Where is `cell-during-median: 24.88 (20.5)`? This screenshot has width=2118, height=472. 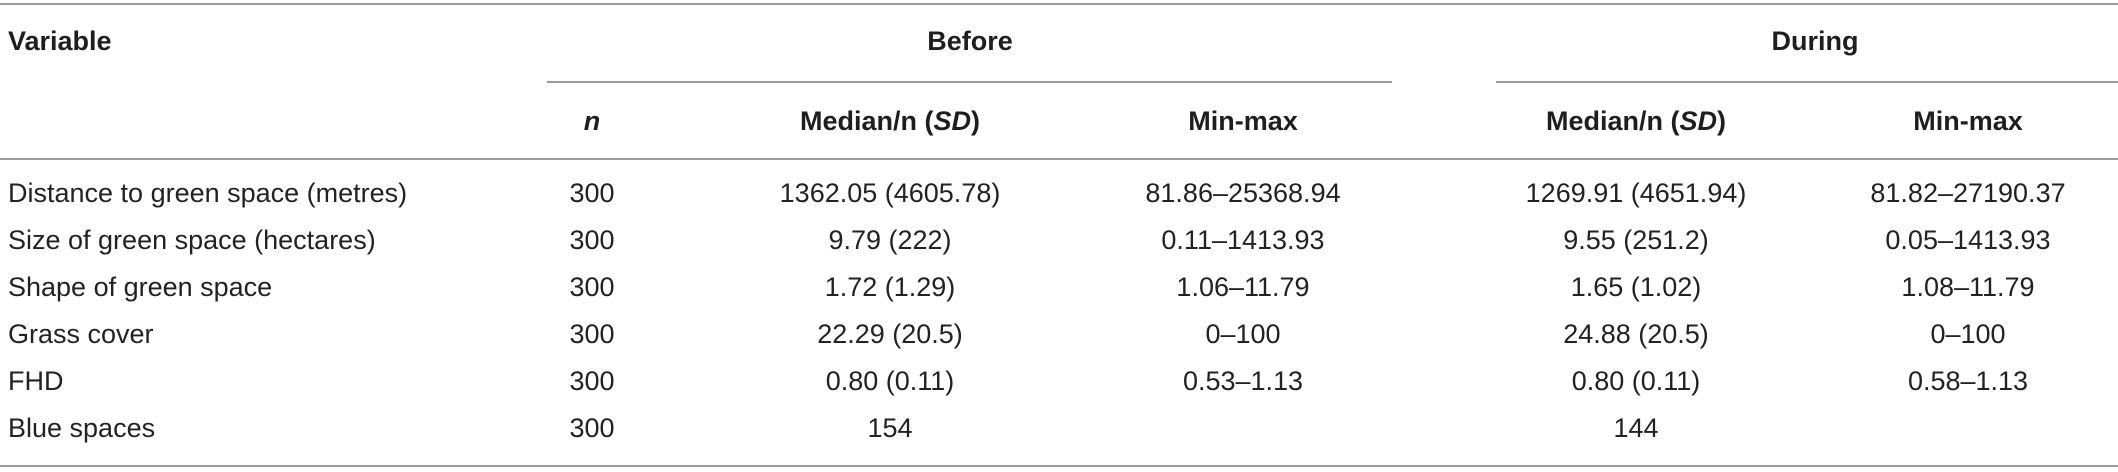 cell-during-median: 24.88 (20.5) is located at coordinates (1636, 334).